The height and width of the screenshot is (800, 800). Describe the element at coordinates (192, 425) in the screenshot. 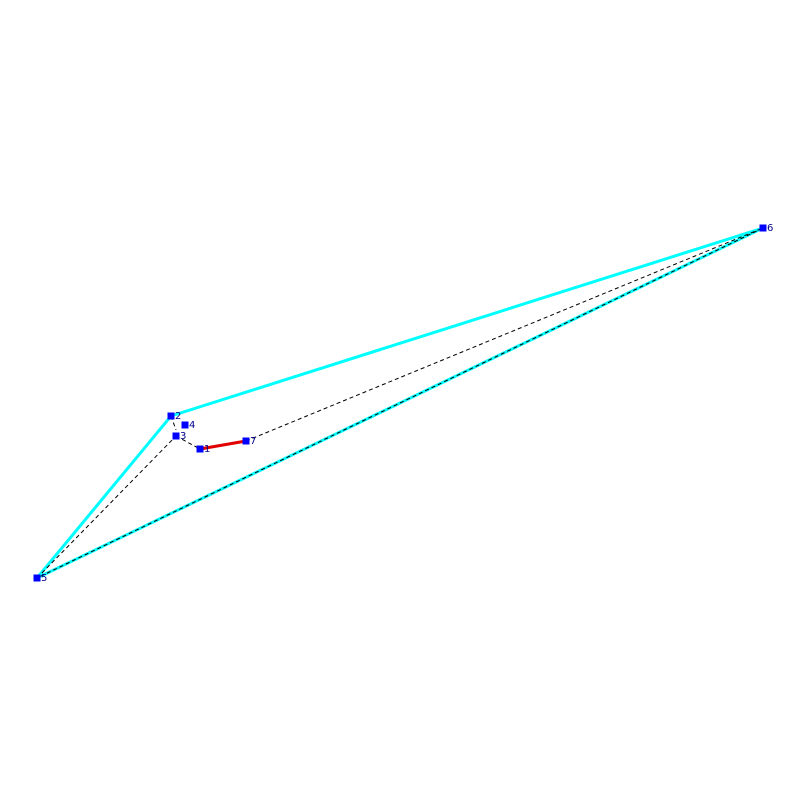

I see `node-label: 4` at that location.